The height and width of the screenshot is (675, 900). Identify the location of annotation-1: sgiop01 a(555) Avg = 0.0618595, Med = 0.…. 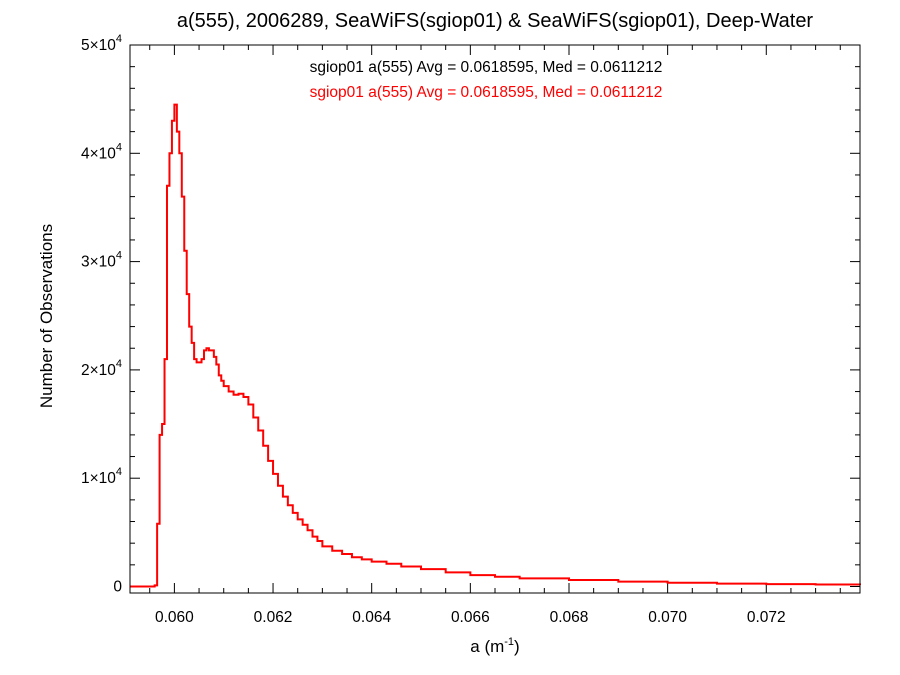
(486, 67).